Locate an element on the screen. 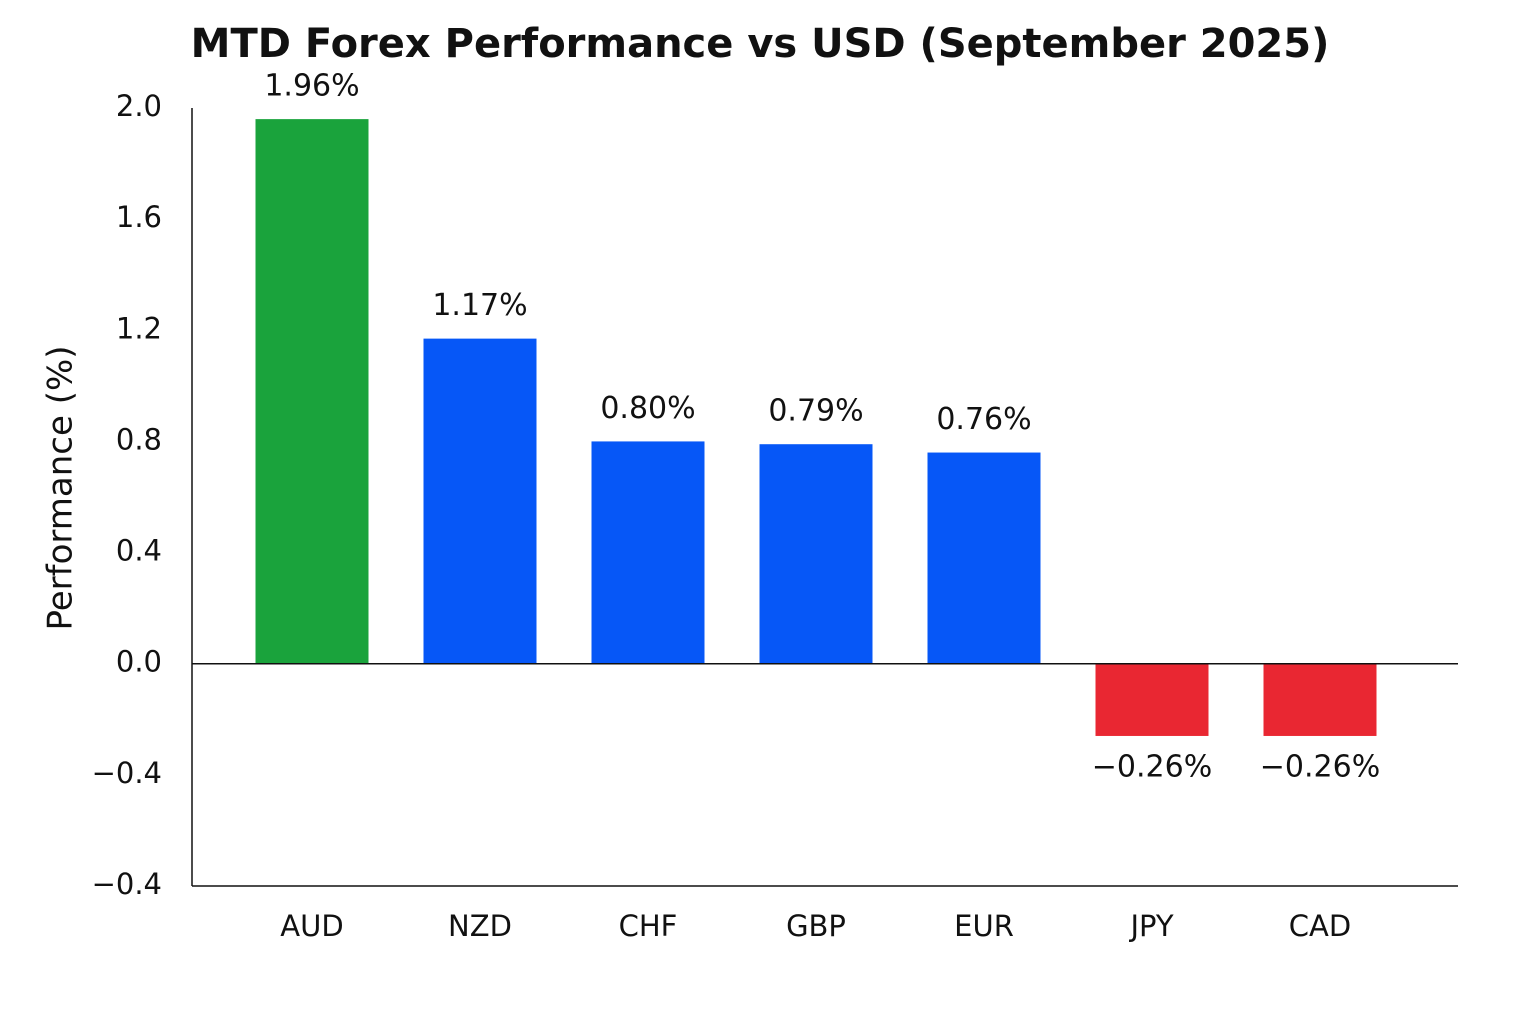 The image size is (1536, 1024). x-tick-label: AUD is located at coordinates (311, 926).